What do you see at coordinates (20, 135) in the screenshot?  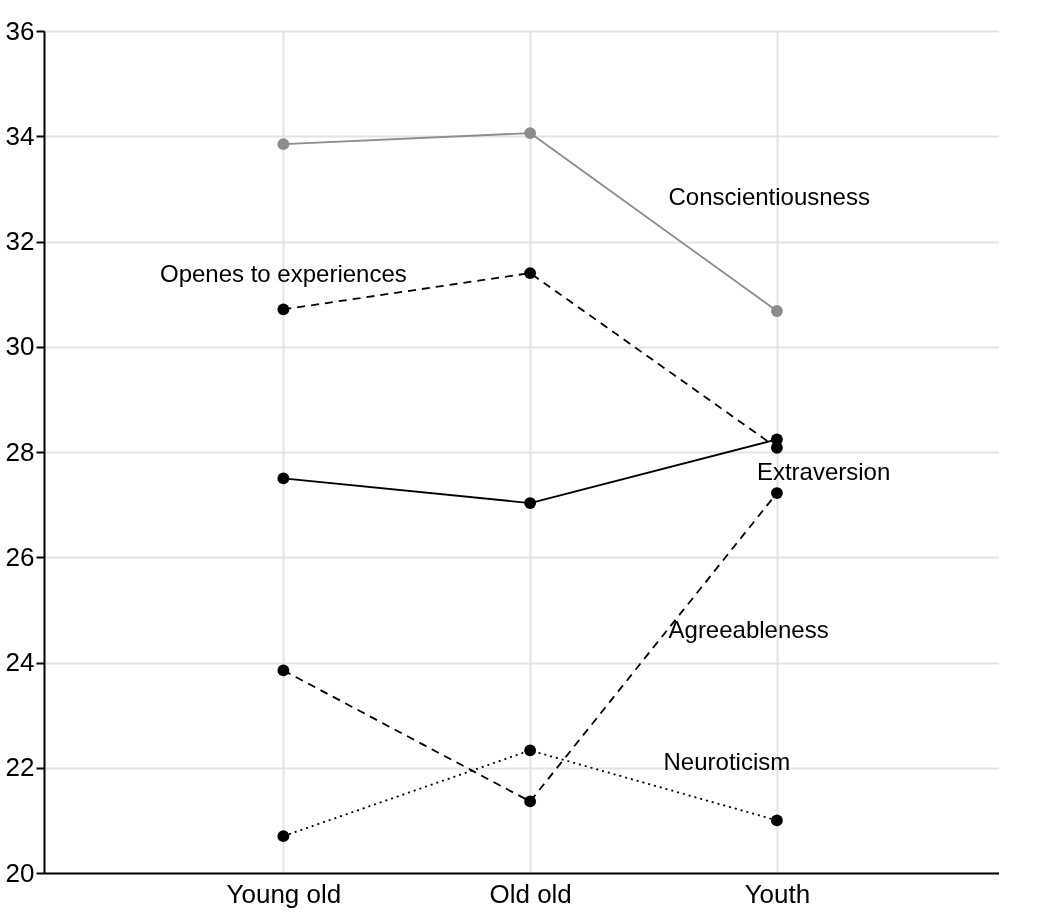 I see `y-tick-label: 34` at bounding box center [20, 135].